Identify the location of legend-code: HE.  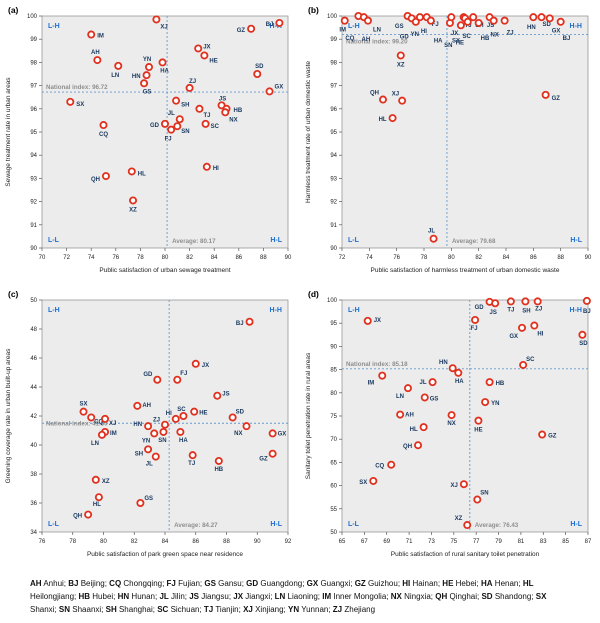
(448, 583).